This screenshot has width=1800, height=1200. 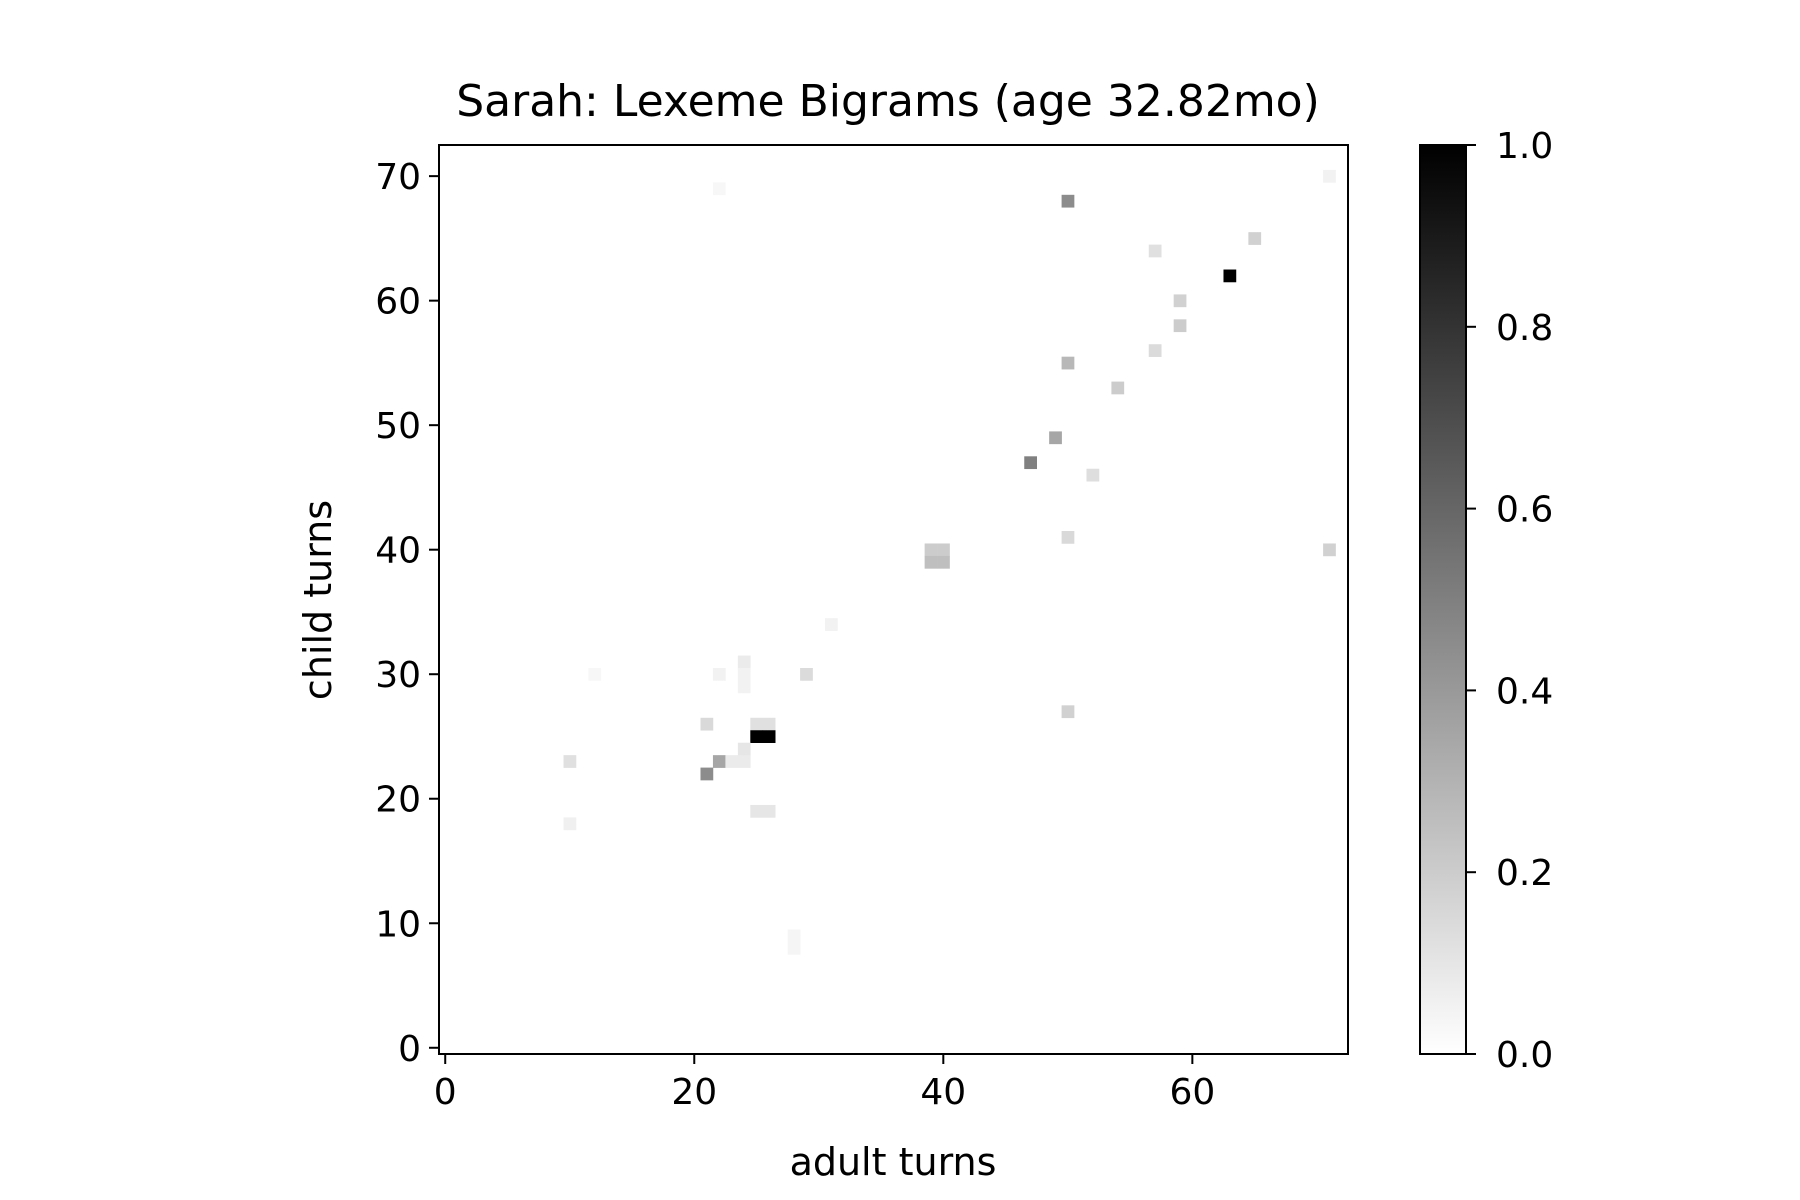 What do you see at coordinates (1509, 601) in the screenshot?
I see `colorbar-ticks: 0.0 0.2 0.4 0.6 0.8 1.0` at bounding box center [1509, 601].